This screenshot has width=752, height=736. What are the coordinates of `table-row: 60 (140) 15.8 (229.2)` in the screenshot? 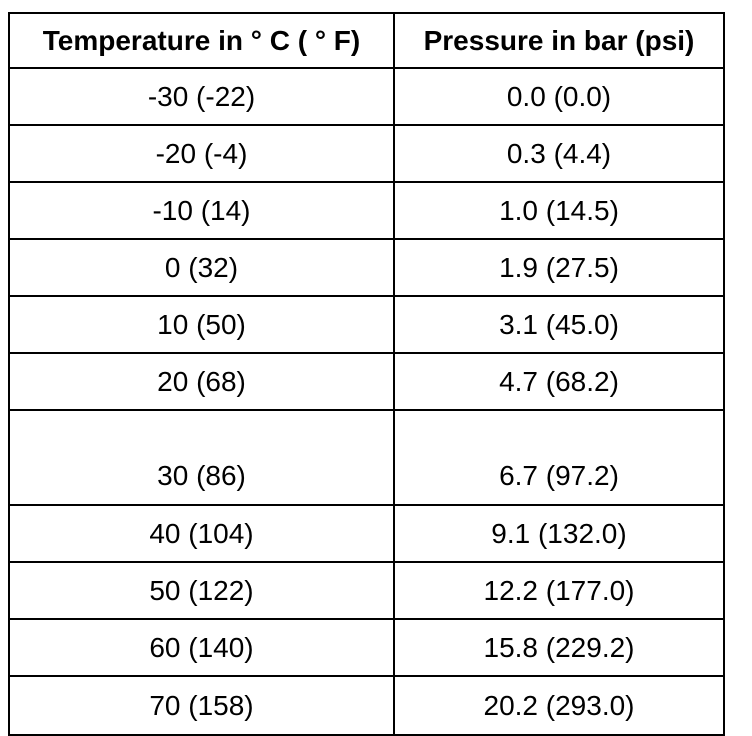 It's located at (366, 648).